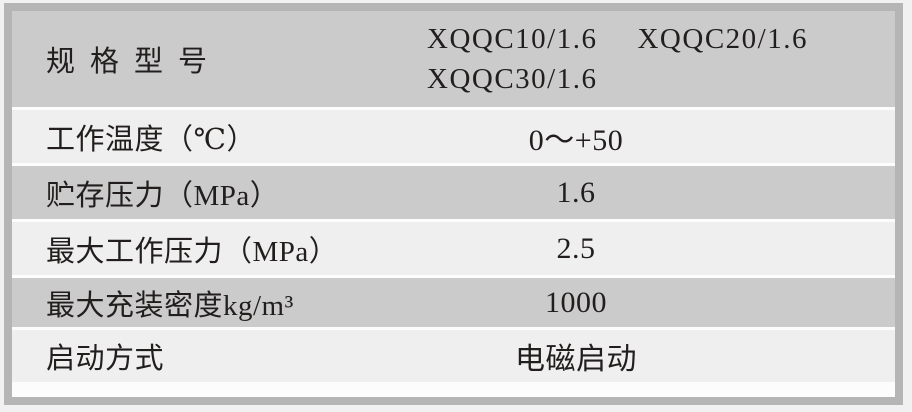  What do you see at coordinates (576, 359) in the screenshot?
I see `row-value-start-mode: 电磁启动` at bounding box center [576, 359].